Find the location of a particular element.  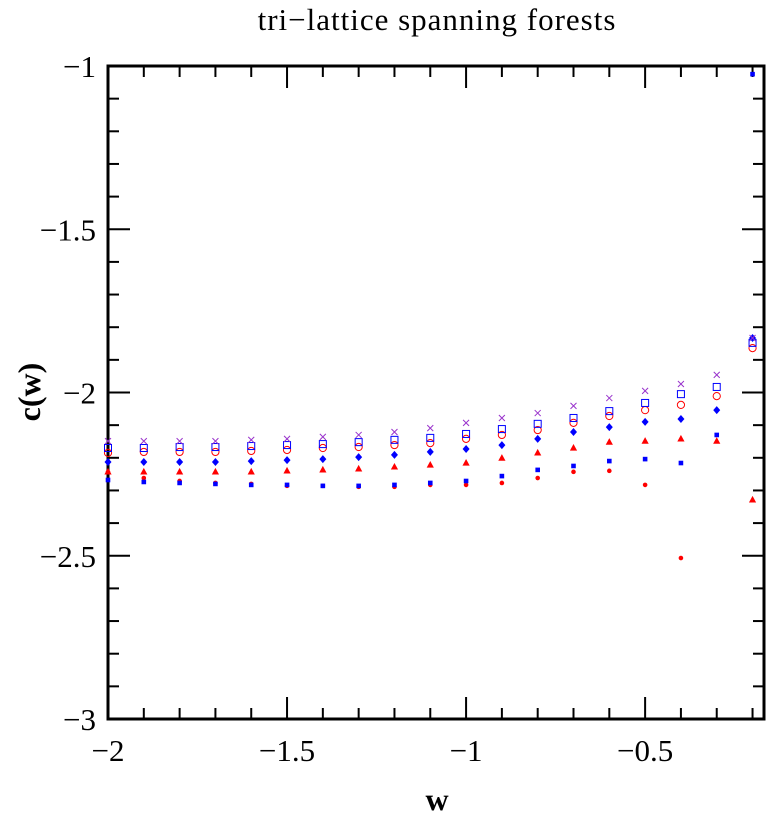

x-tick-label: −2 is located at coordinates (108, 750).